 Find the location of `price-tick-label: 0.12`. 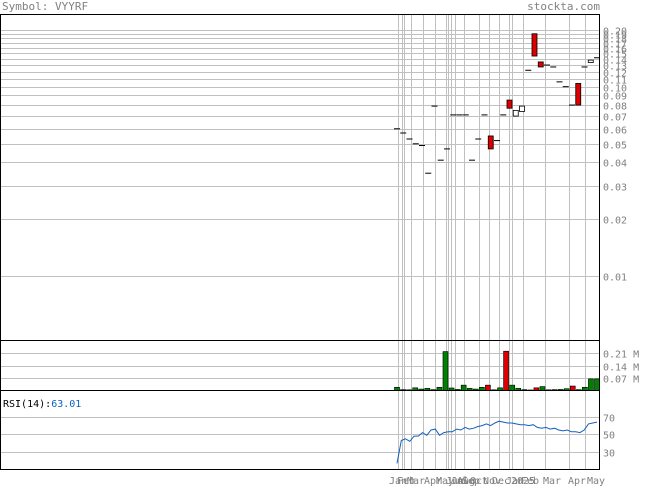

price-tick-label: 0.12 is located at coordinates (615, 74).